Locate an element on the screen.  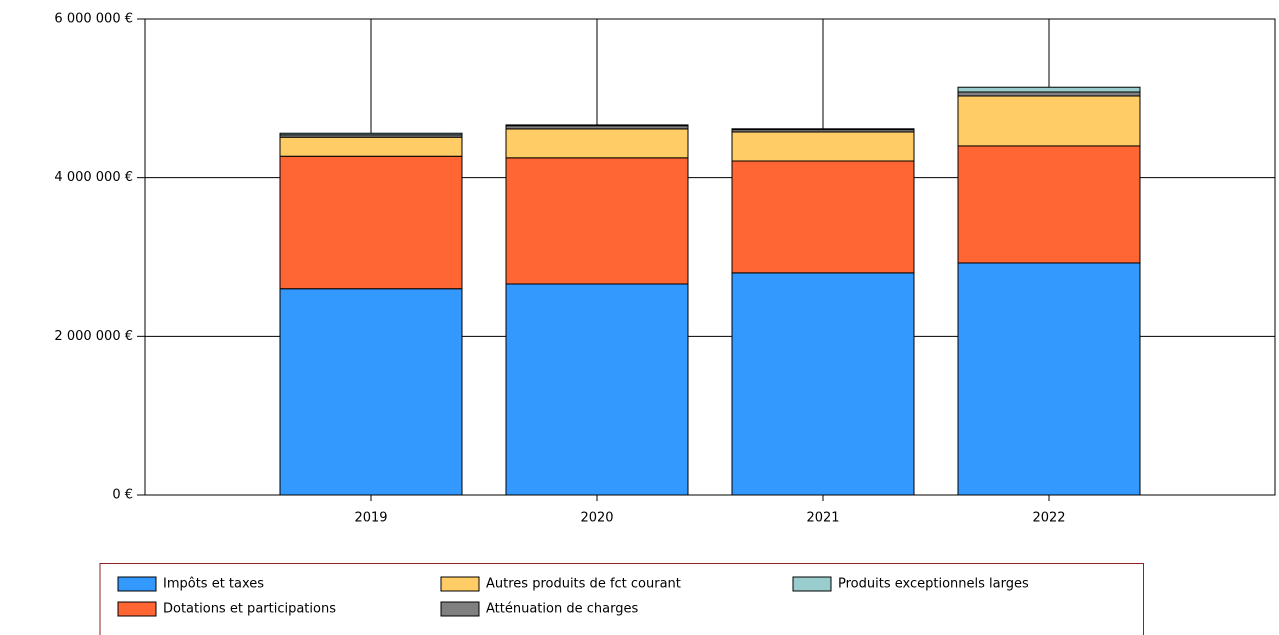
x-tick-label: 2020 is located at coordinates (596, 518).